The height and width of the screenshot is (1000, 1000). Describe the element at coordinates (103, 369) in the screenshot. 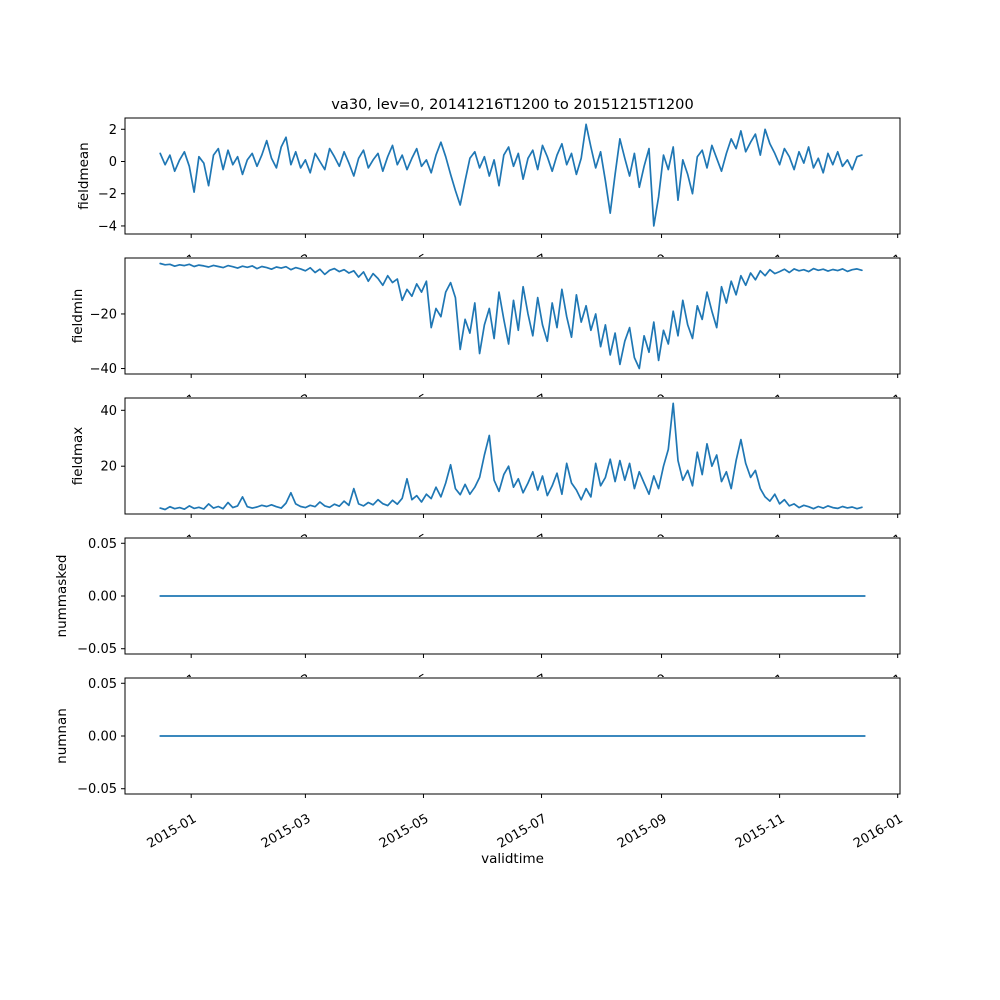

I see `y-tick-label: −40` at that location.